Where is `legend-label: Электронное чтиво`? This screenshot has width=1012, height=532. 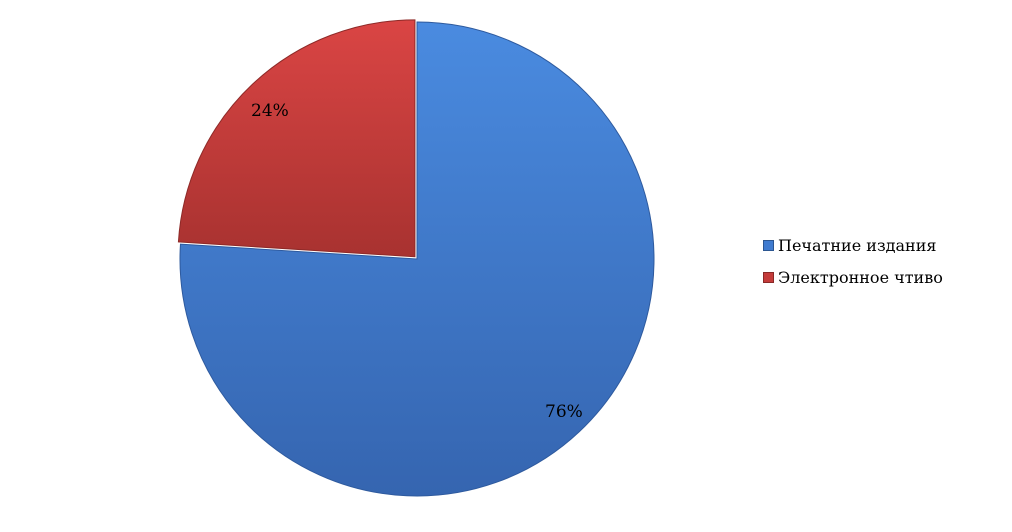
legend-label: Электронное чтиво is located at coordinates (860, 277).